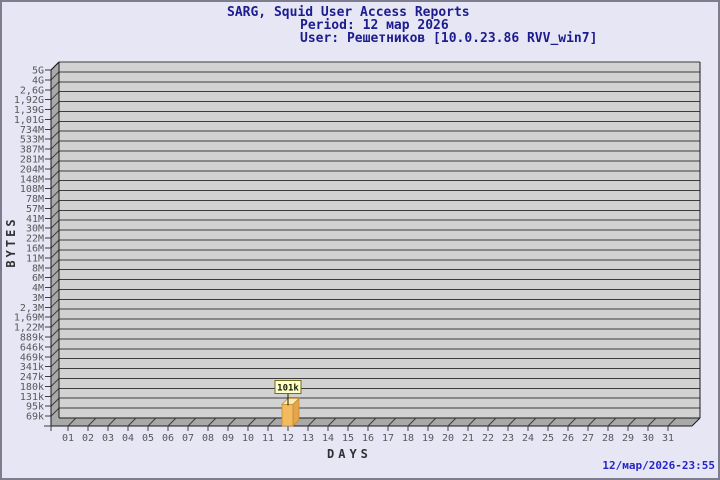  I want to click on y-tick-label: 387M, so click(32, 150).